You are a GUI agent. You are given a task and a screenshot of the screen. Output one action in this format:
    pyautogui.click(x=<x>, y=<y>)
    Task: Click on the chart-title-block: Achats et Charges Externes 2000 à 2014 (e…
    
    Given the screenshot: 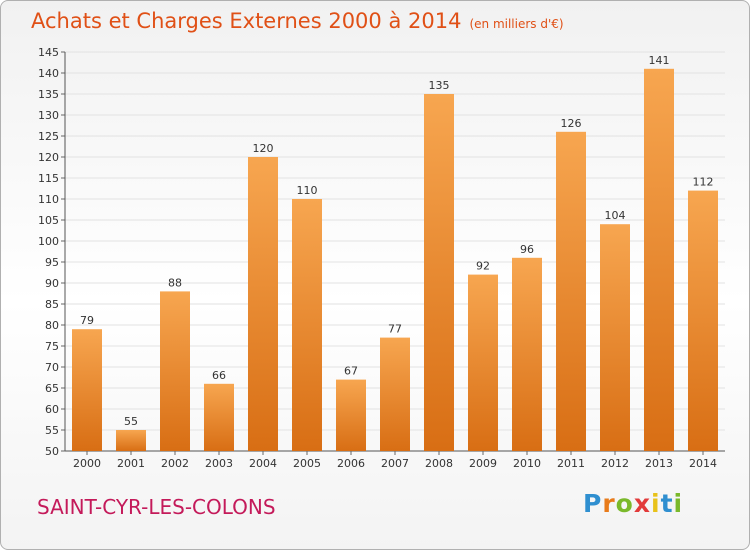 What is the action you would take?
    pyautogui.click(x=297, y=21)
    